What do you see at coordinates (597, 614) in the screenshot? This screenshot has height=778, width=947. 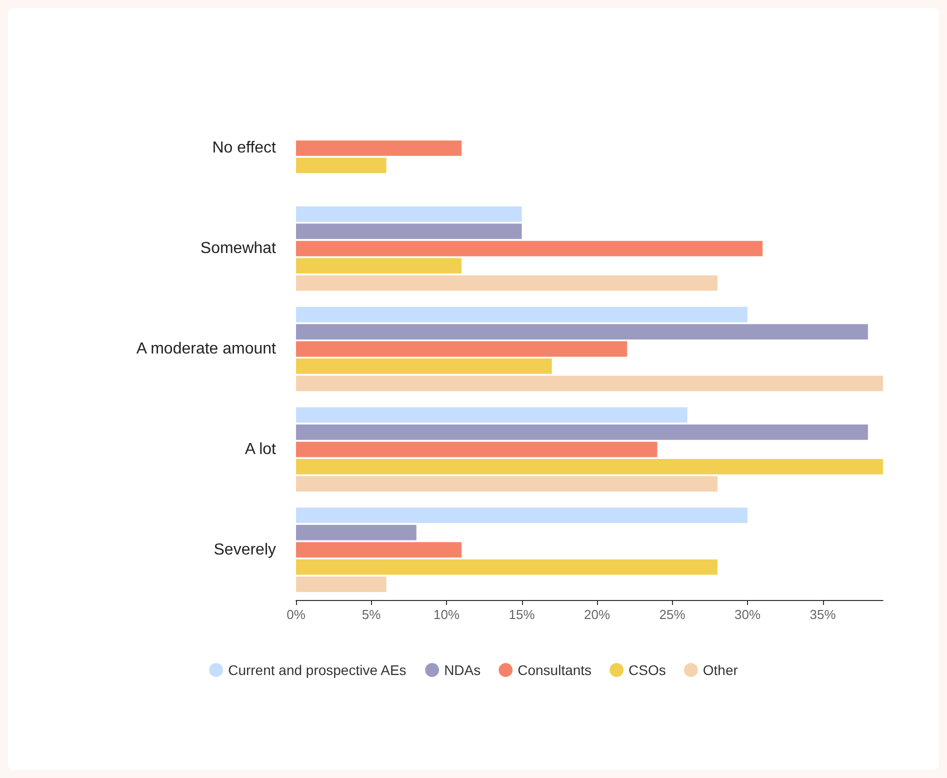 I see `x-tick-label: 20%` at bounding box center [597, 614].